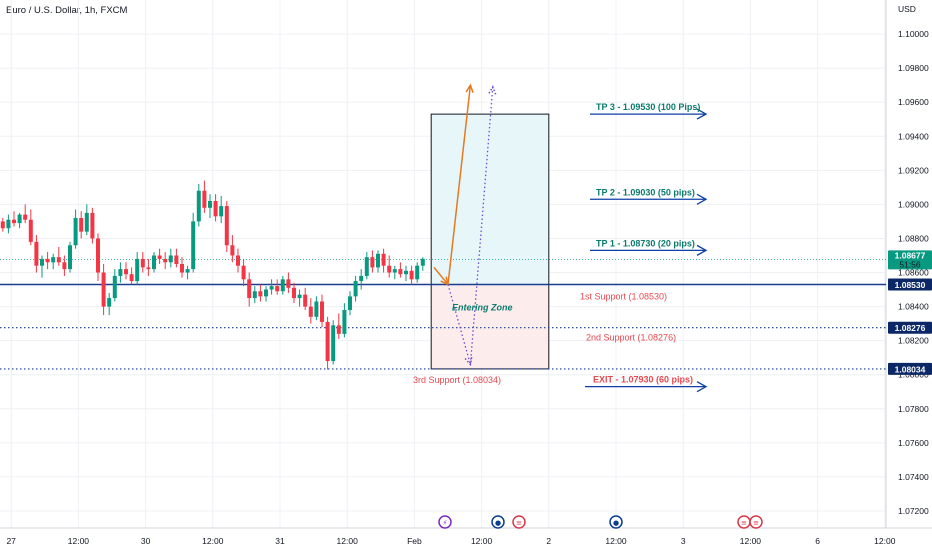 This screenshot has height=550, width=932. I want to click on purple-dip-arrowhead, so click(468, 361).